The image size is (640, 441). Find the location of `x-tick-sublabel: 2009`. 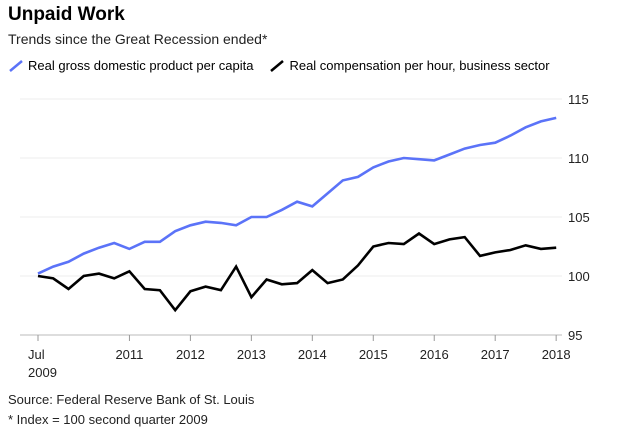

x-tick-sublabel: 2009 is located at coordinates (42, 372).